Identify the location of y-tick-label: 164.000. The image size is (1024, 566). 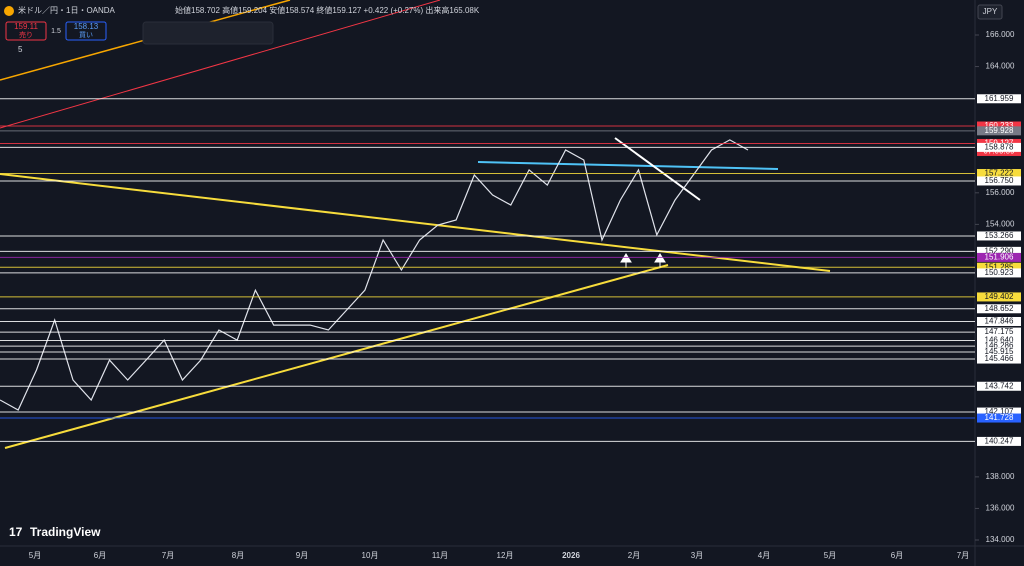
(1000, 66).